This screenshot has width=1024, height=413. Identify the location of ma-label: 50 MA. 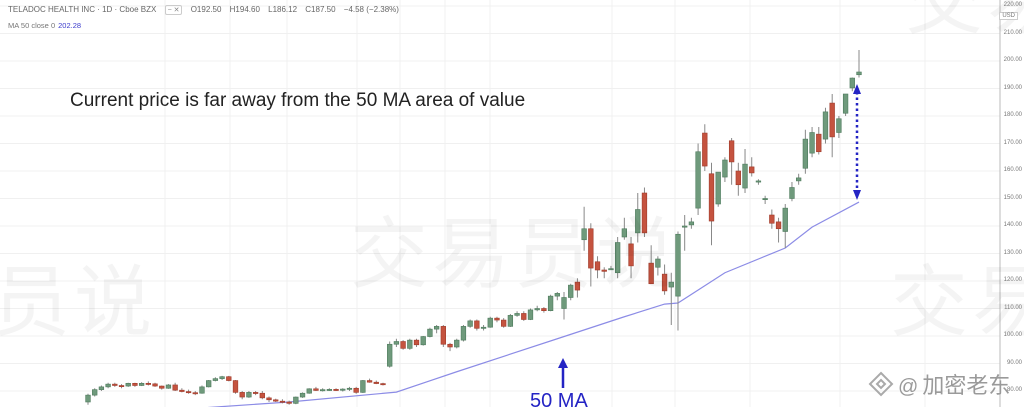
(559, 401).